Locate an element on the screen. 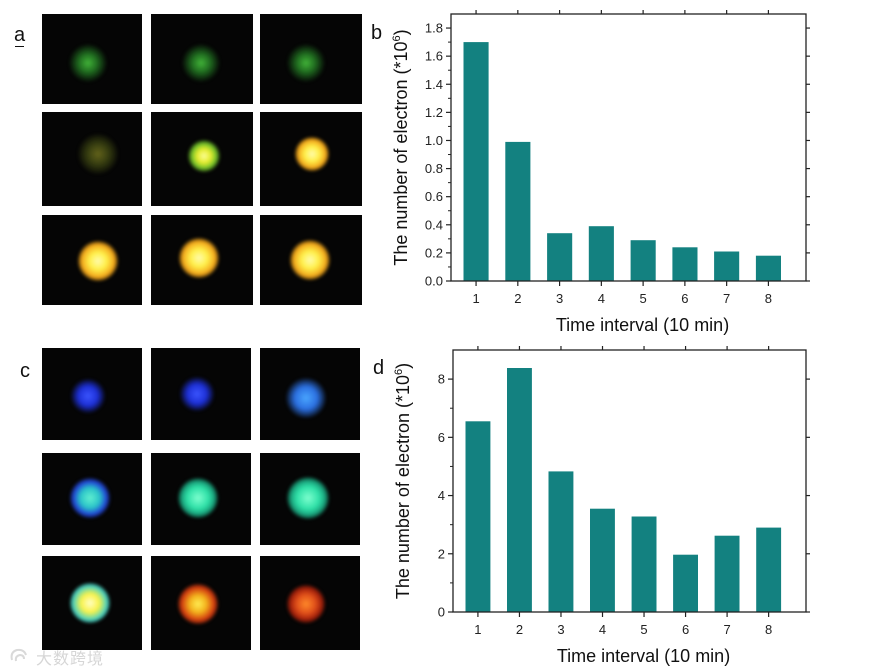 The width and height of the screenshot is (880, 672). y-tick-label: 0.8 is located at coordinates (434, 168).